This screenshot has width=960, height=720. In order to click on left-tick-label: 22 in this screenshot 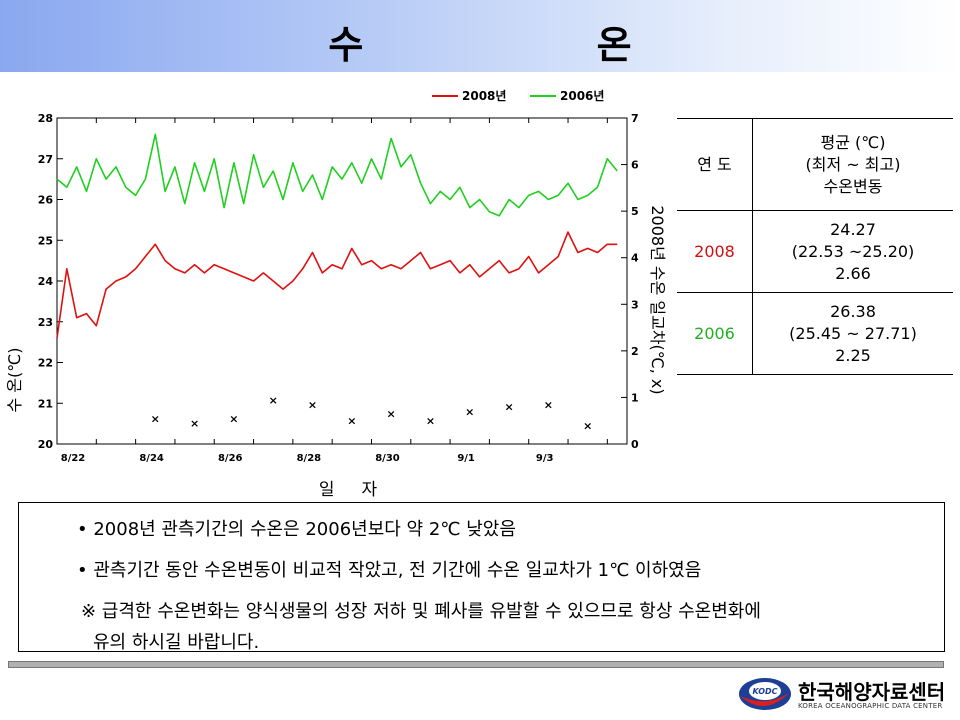, I will do `click(45, 363)`.